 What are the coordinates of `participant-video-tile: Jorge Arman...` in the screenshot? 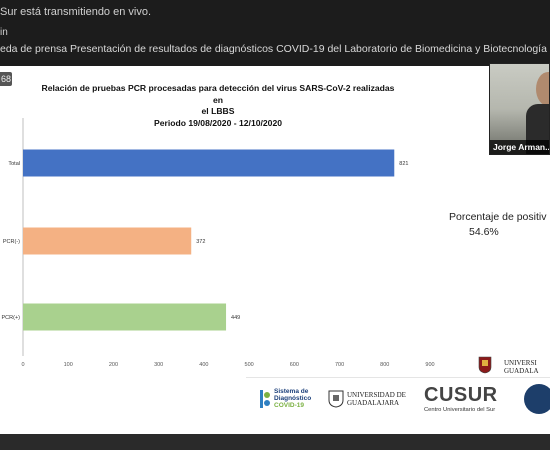 It's located at (519, 109).